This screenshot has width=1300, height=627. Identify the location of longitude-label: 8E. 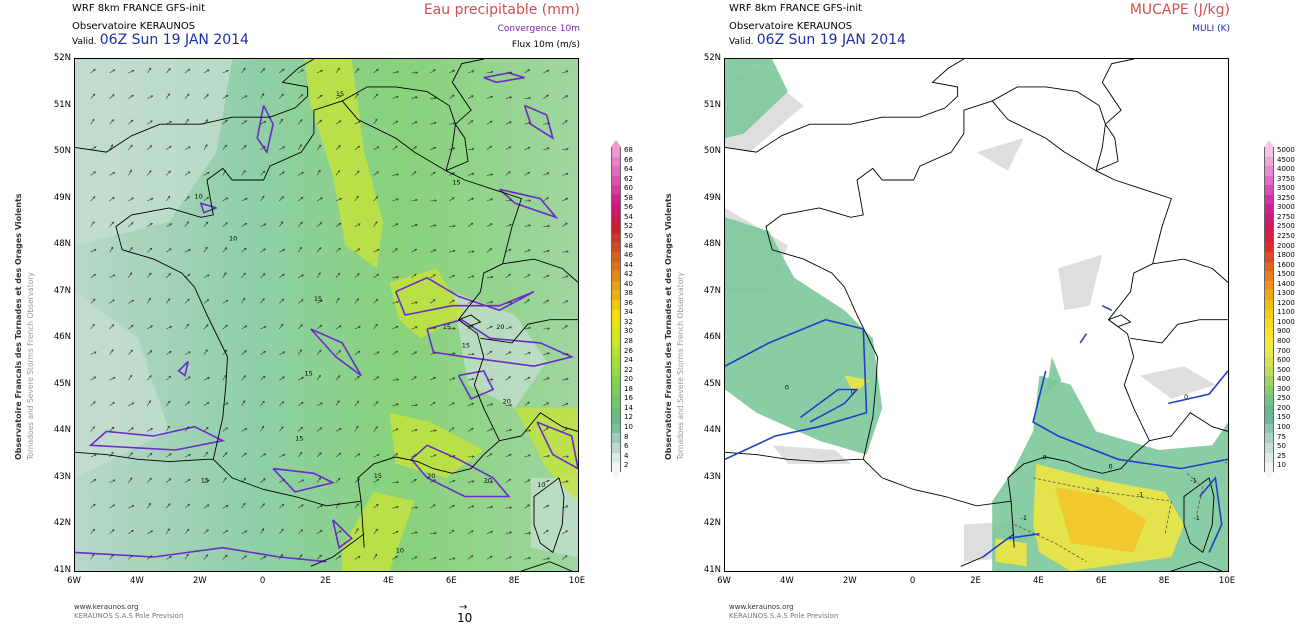
(1164, 581).